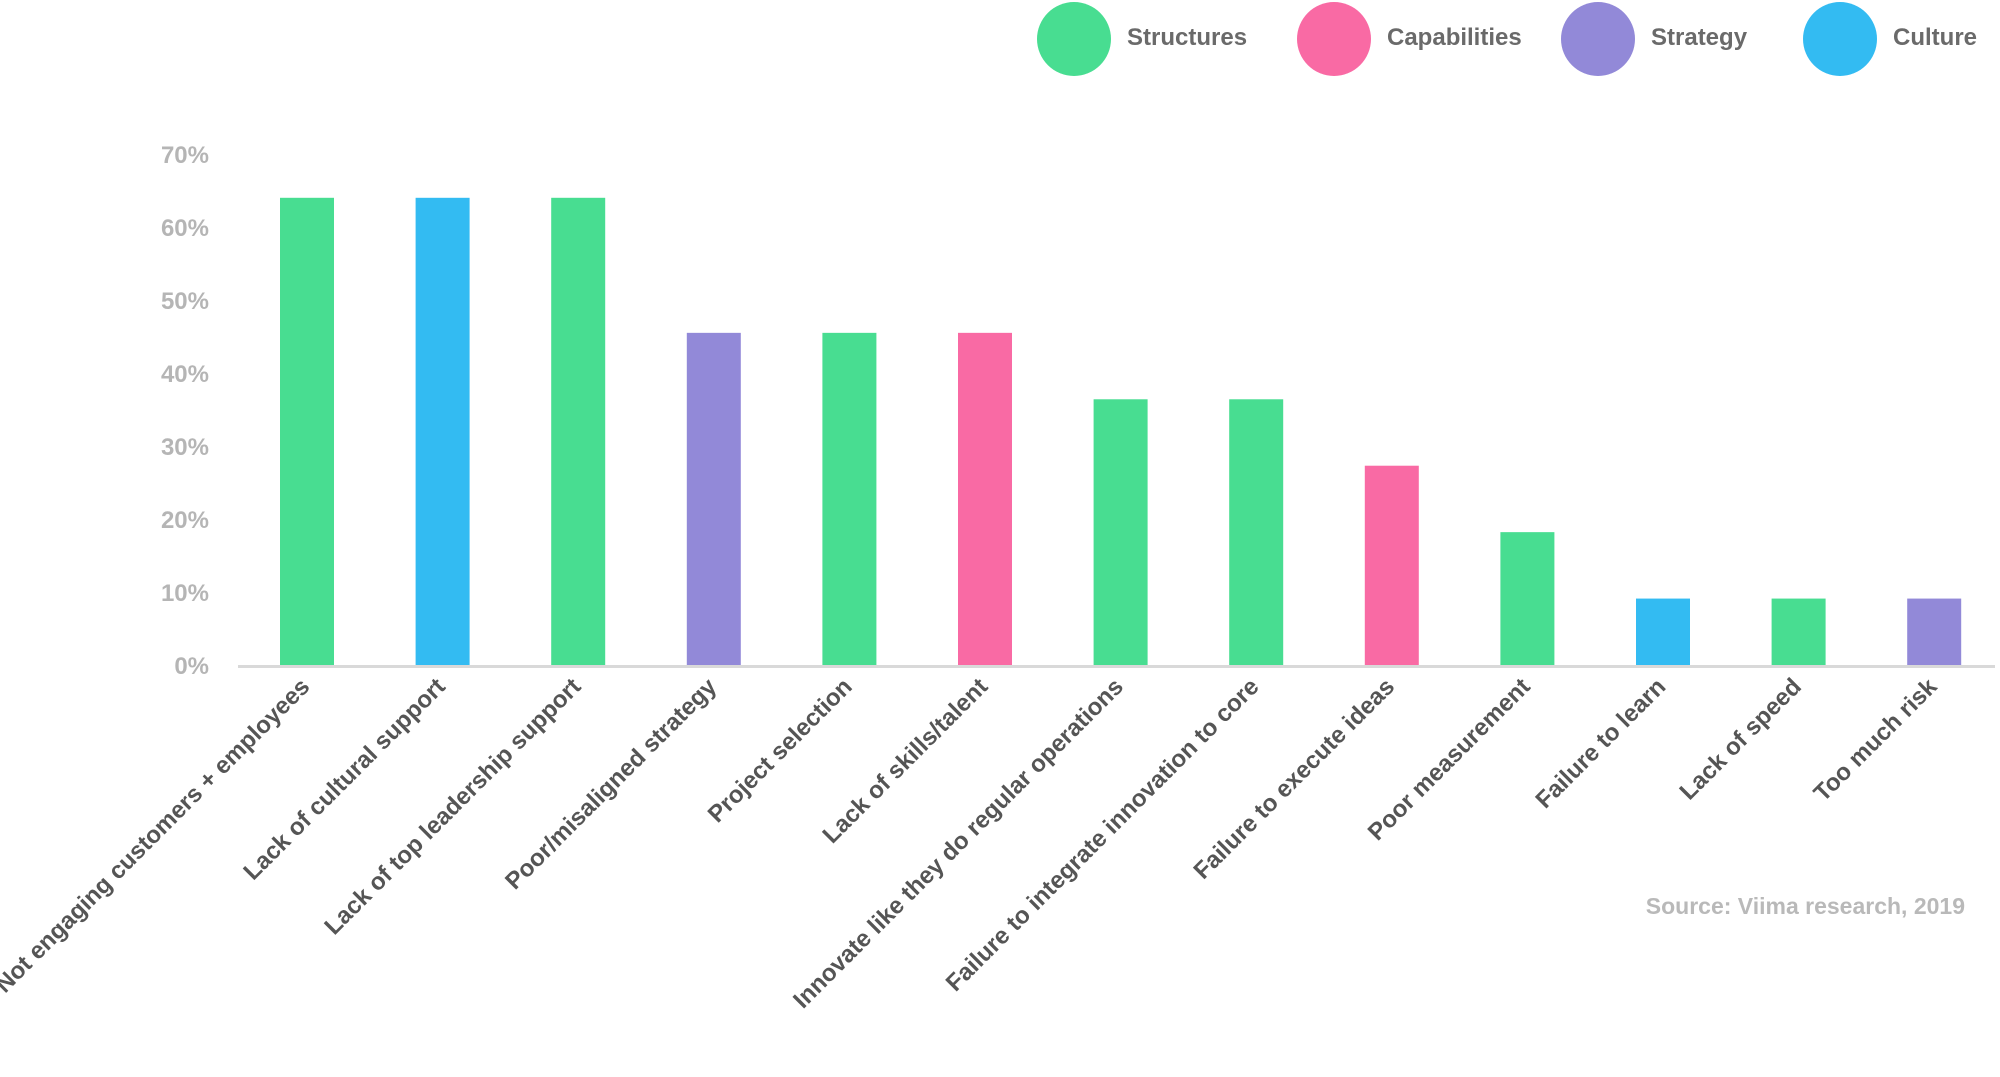 The height and width of the screenshot is (1077, 2000). I want to click on legend-marker-culture, so click(1840, 39).